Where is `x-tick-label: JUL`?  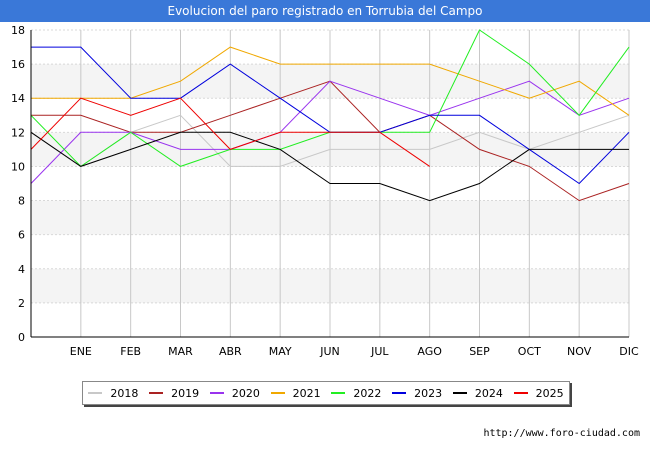
x-tick-label: JUL is located at coordinates (379, 351).